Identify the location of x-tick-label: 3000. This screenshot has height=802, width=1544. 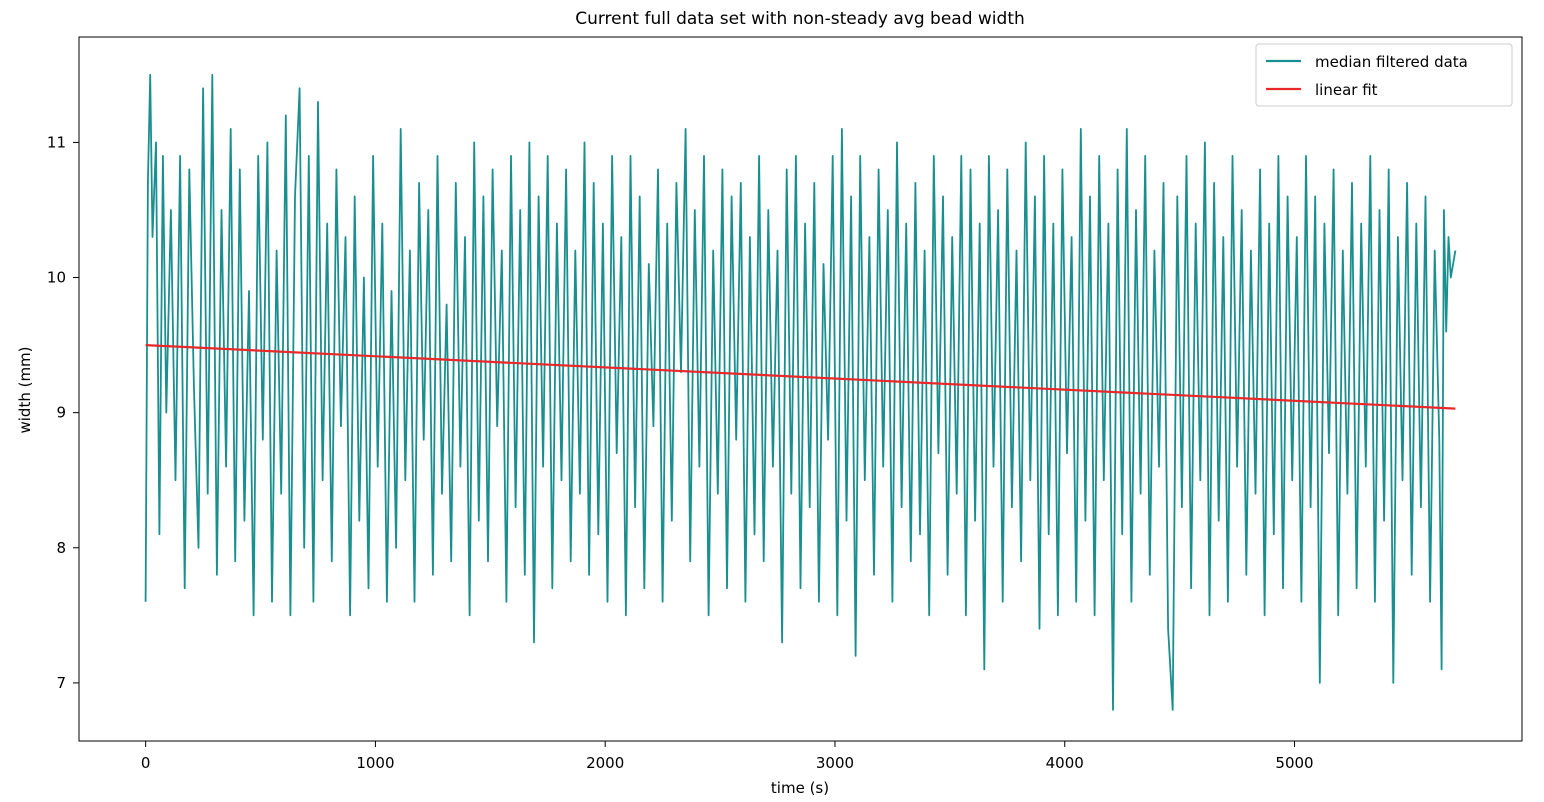
(835, 763).